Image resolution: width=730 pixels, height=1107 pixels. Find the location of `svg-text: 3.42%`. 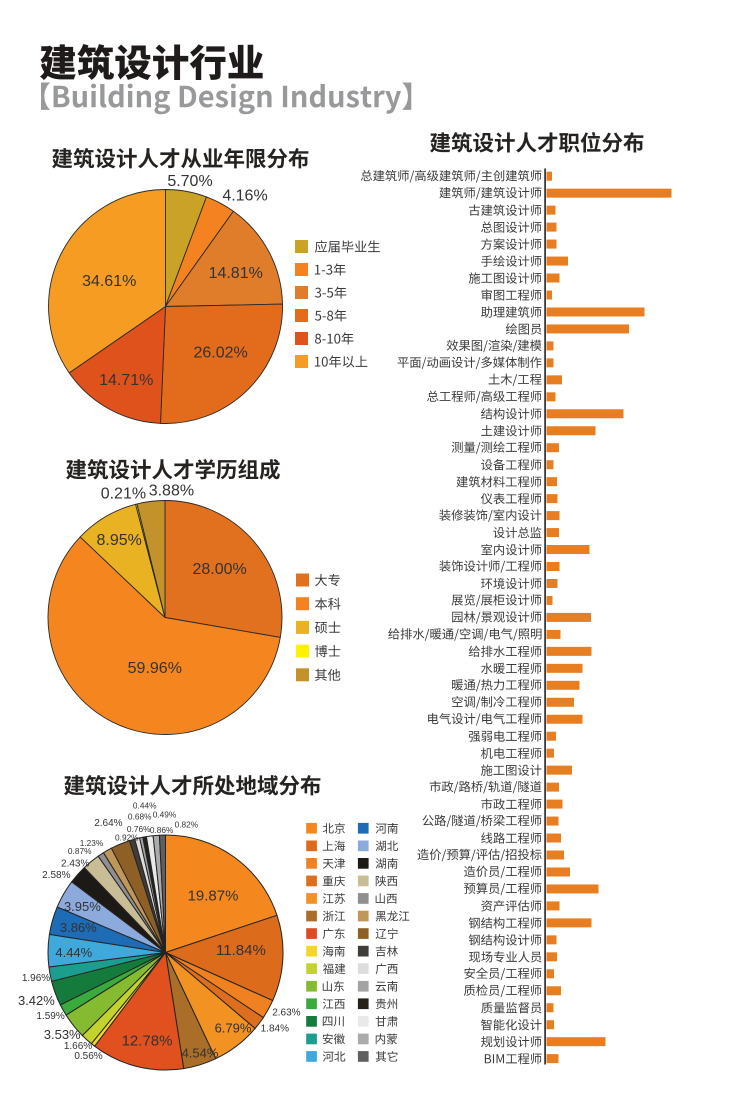

svg-text: 3.42% is located at coordinates (36, 1000).